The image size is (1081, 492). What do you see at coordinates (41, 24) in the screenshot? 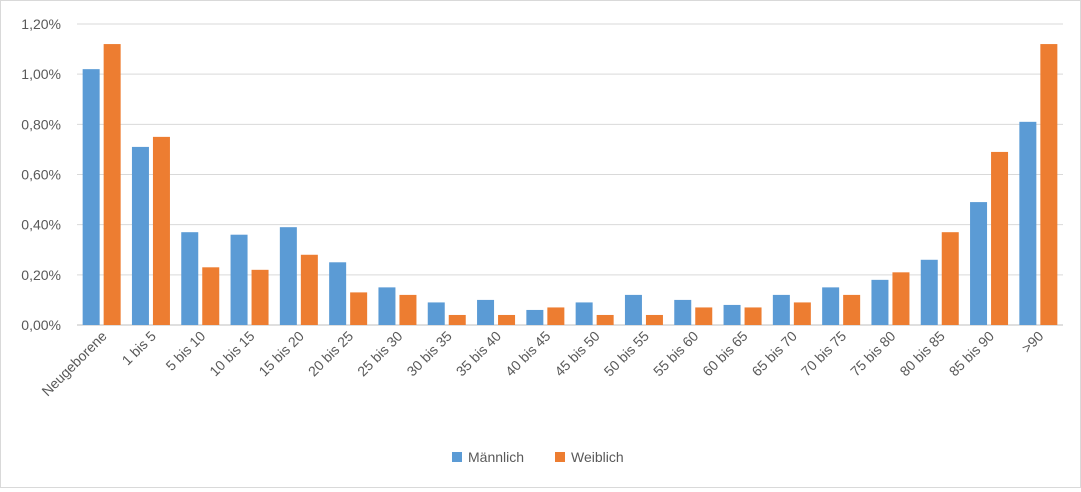
I see `y-tick-label: 1,20%` at bounding box center [41, 24].